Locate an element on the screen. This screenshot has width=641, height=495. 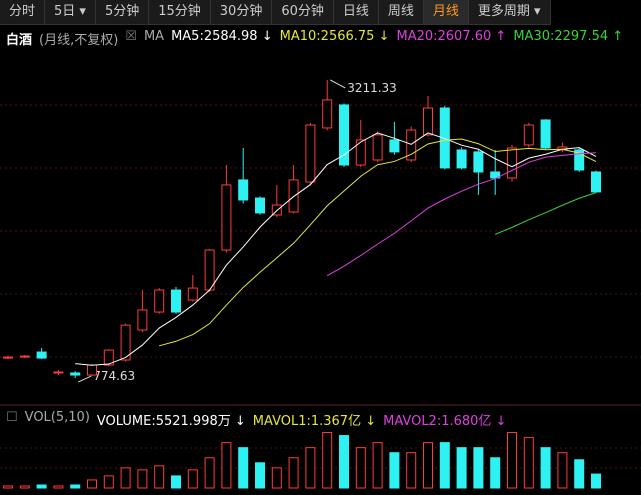
symbol: 白酒 is located at coordinates (19, 40).